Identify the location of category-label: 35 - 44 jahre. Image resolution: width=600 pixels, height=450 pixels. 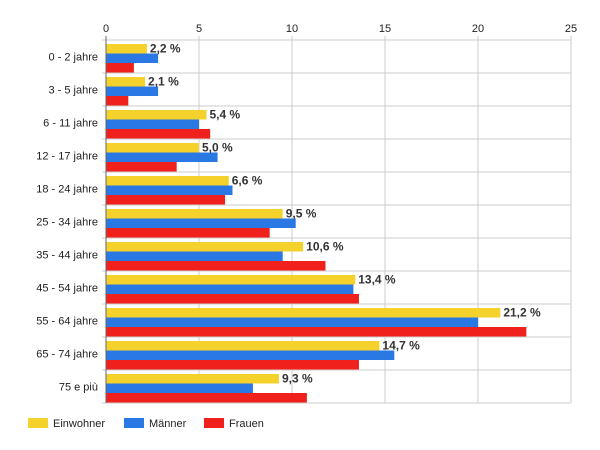
(67, 256).